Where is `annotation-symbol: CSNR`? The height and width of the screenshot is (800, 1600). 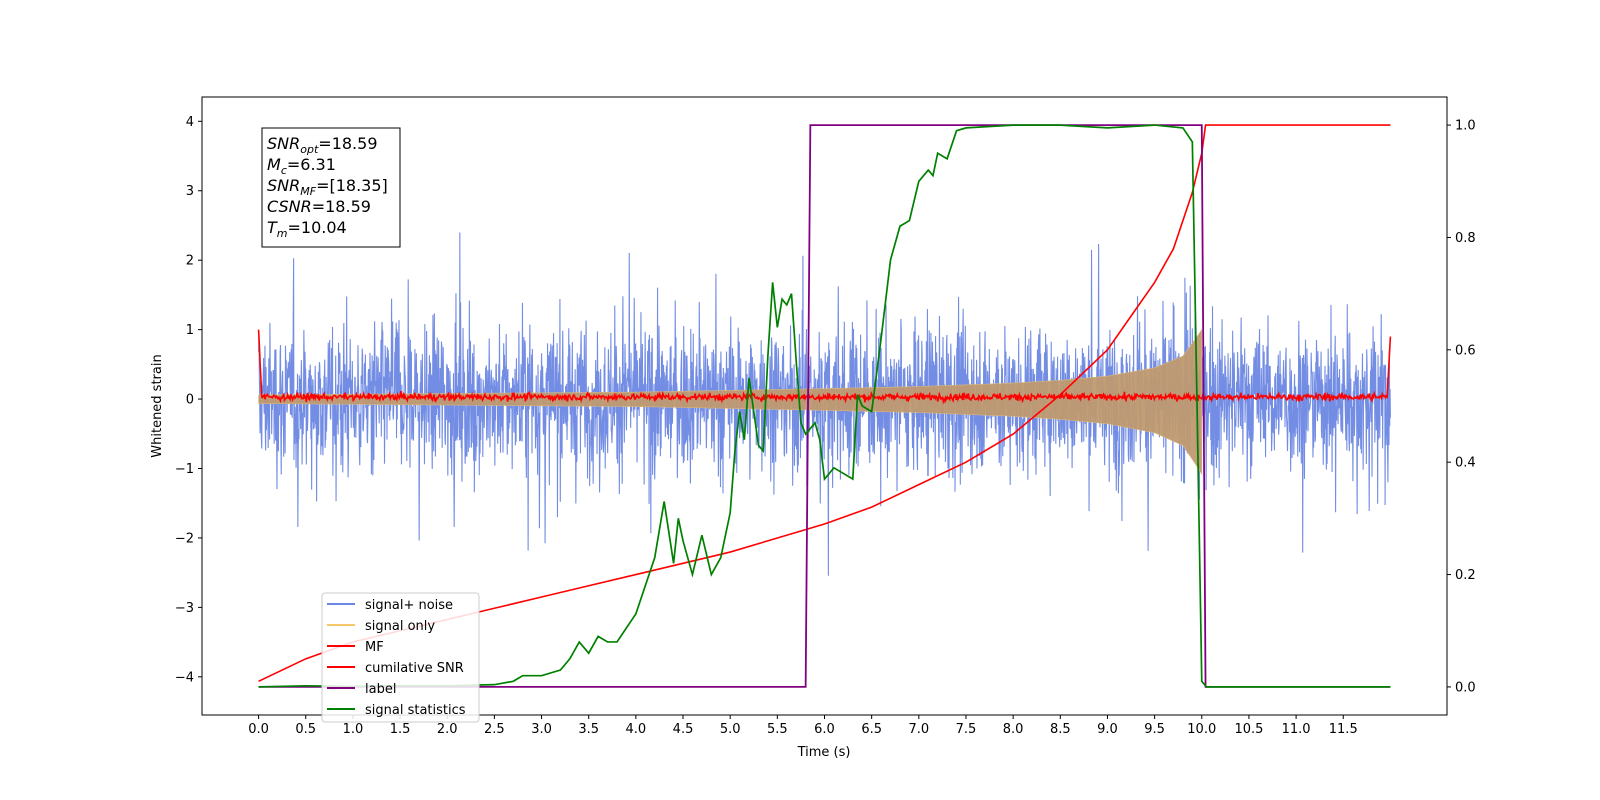
annotation-symbol: CSNR is located at coordinates (289, 206).